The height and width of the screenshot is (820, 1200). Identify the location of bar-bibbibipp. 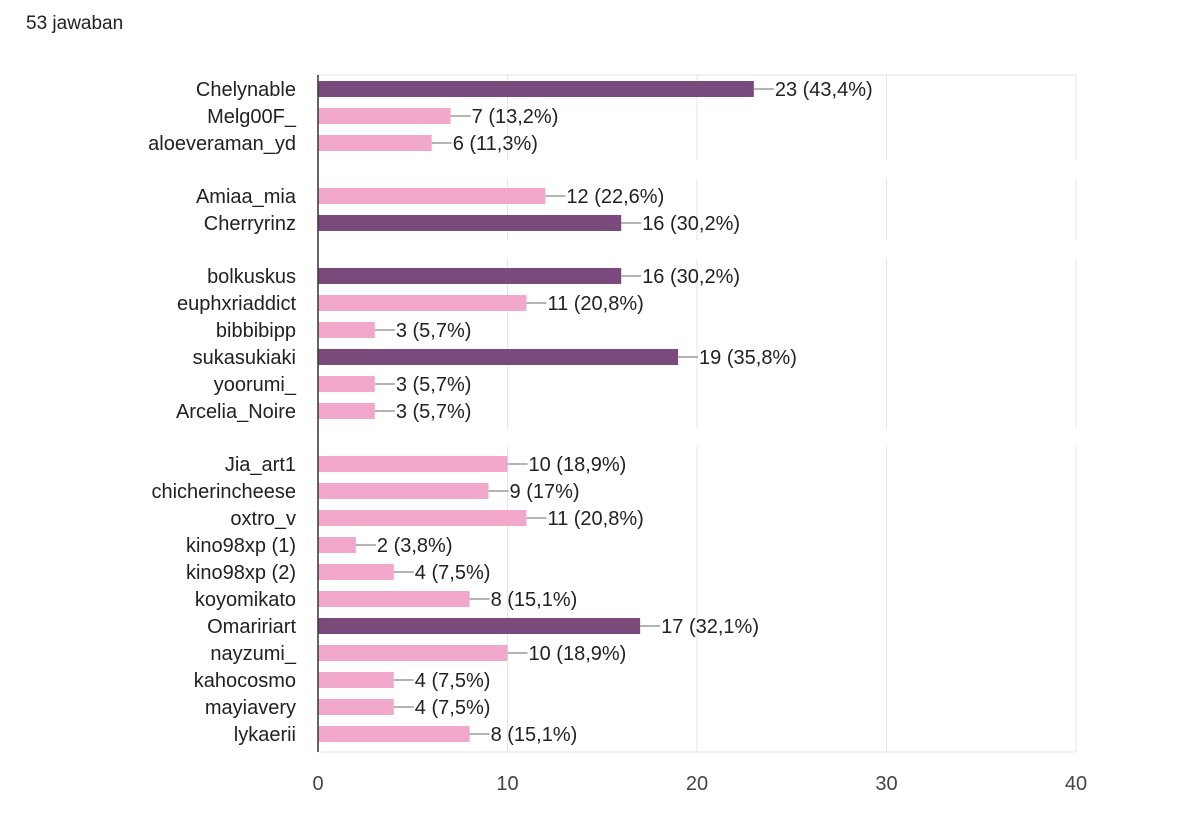
(346, 330).